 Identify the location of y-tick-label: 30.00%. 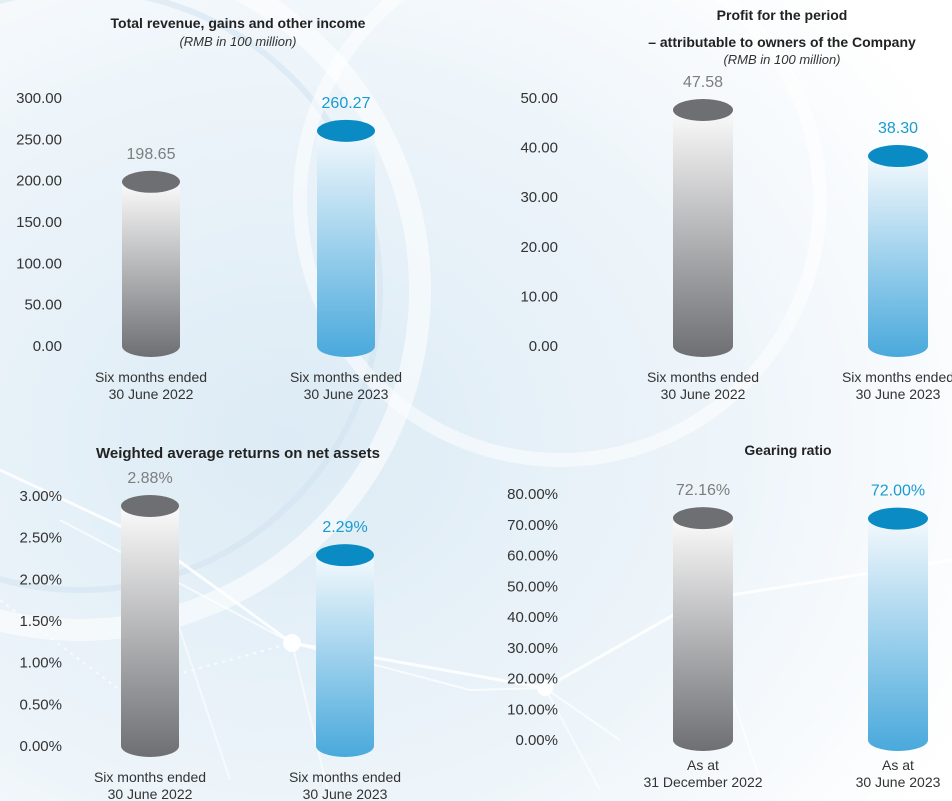
(532, 648).